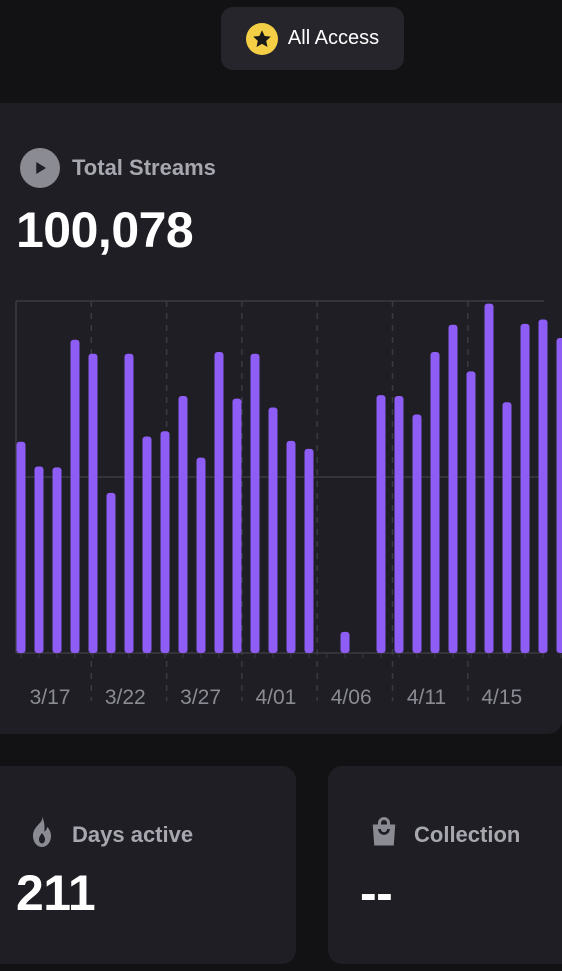 This screenshot has height=971, width=562. What do you see at coordinates (333, 38) in the screenshot?
I see `all-access-label: All Access` at bounding box center [333, 38].